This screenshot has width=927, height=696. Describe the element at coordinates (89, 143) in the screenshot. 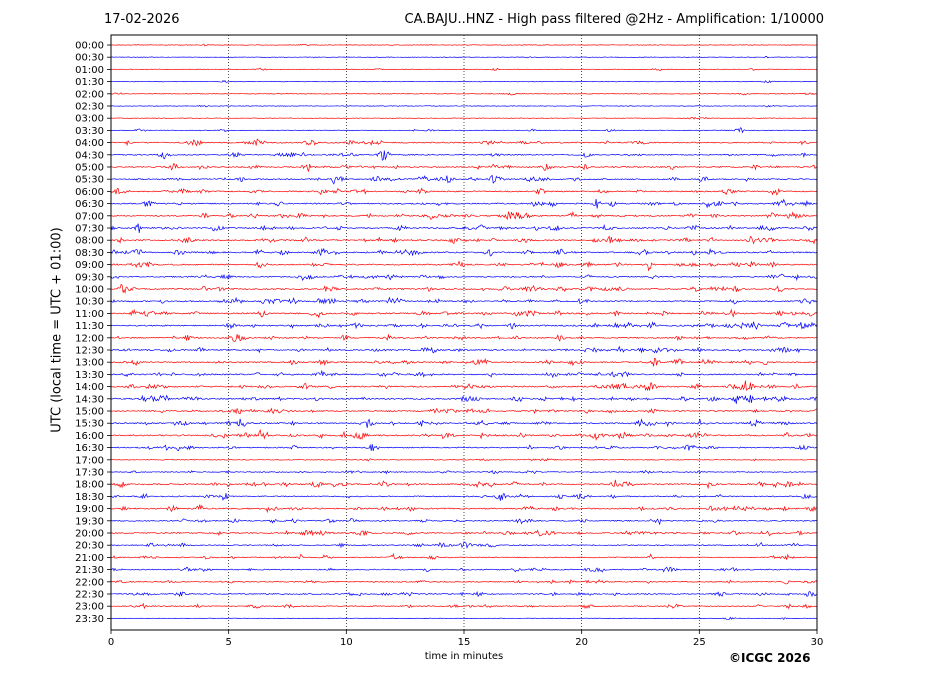

I see `y-tick-label: 04:00` at that location.